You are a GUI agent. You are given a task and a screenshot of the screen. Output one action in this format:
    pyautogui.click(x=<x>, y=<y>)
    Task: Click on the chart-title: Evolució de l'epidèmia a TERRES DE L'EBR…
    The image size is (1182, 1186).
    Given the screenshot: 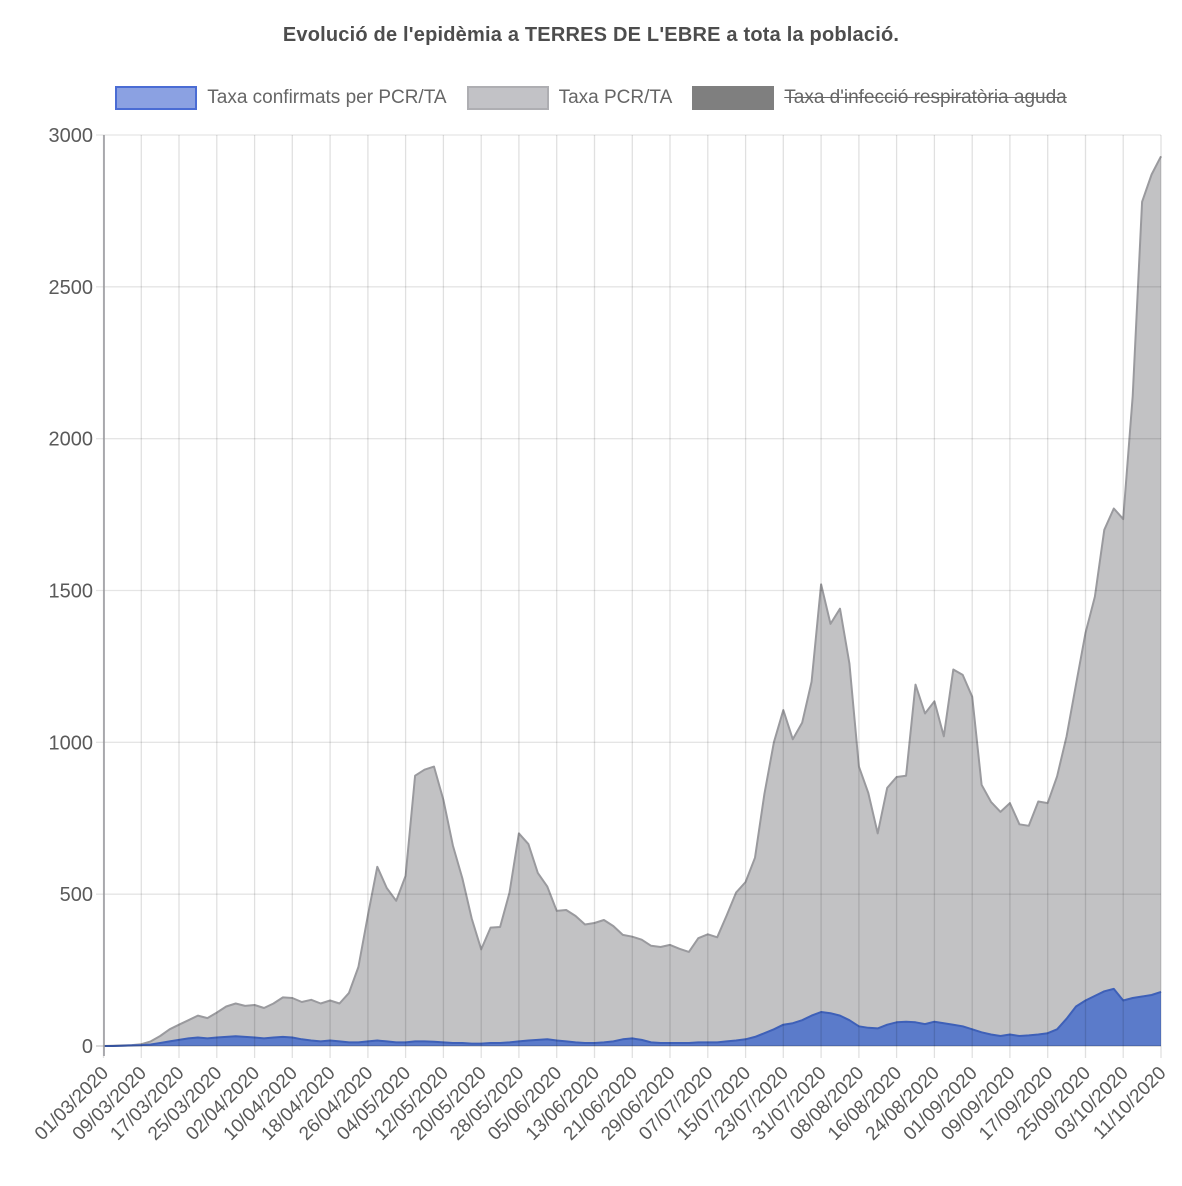 What is the action you would take?
    pyautogui.click(x=591, y=35)
    